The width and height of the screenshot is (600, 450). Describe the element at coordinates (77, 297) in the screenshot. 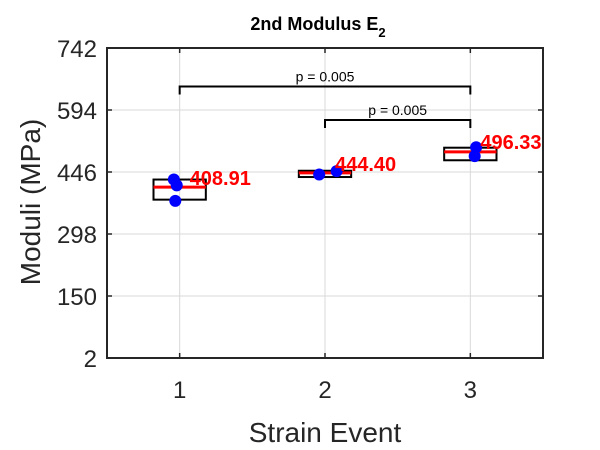

I see `y-tick-label: 150` at that location.